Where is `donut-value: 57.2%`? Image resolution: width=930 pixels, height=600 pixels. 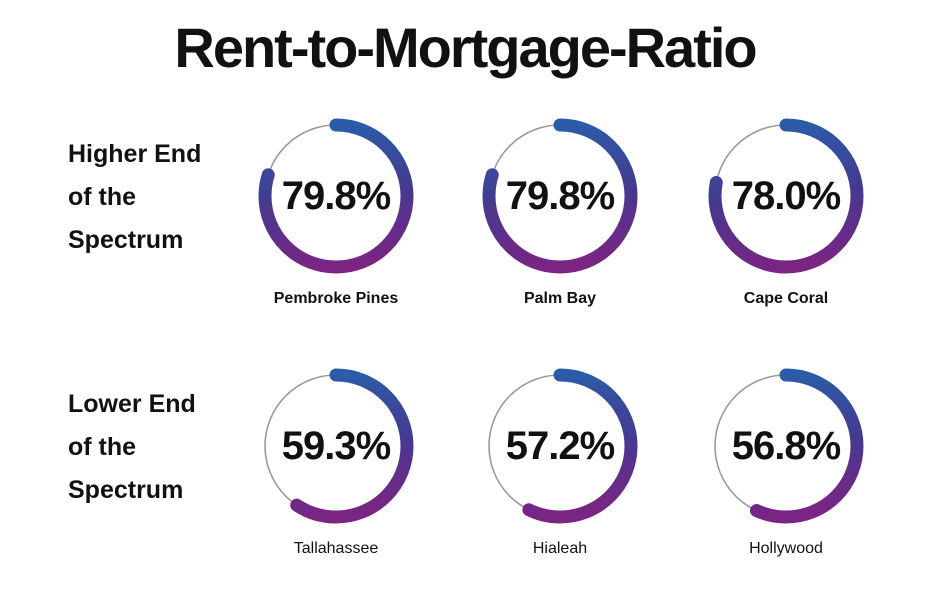 donut-value: 57.2% is located at coordinates (560, 445).